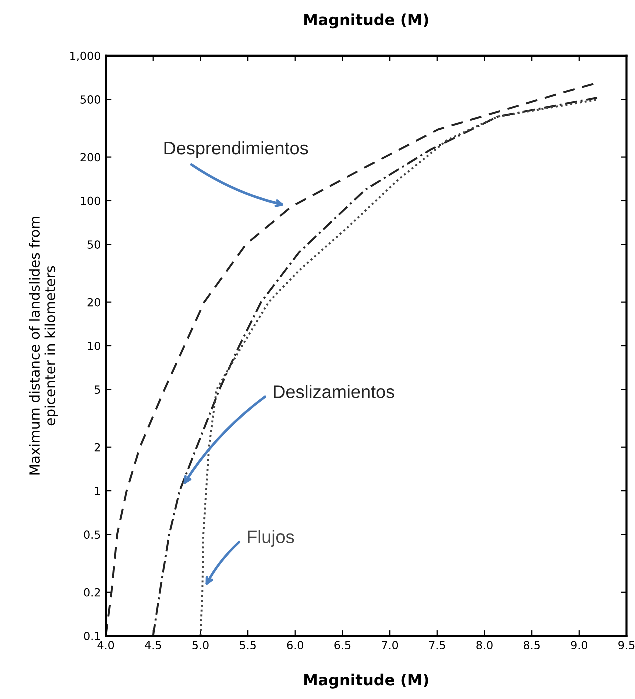 The height and width of the screenshot is (699, 635). I want to click on text: Deslizamientos, so click(334, 391).